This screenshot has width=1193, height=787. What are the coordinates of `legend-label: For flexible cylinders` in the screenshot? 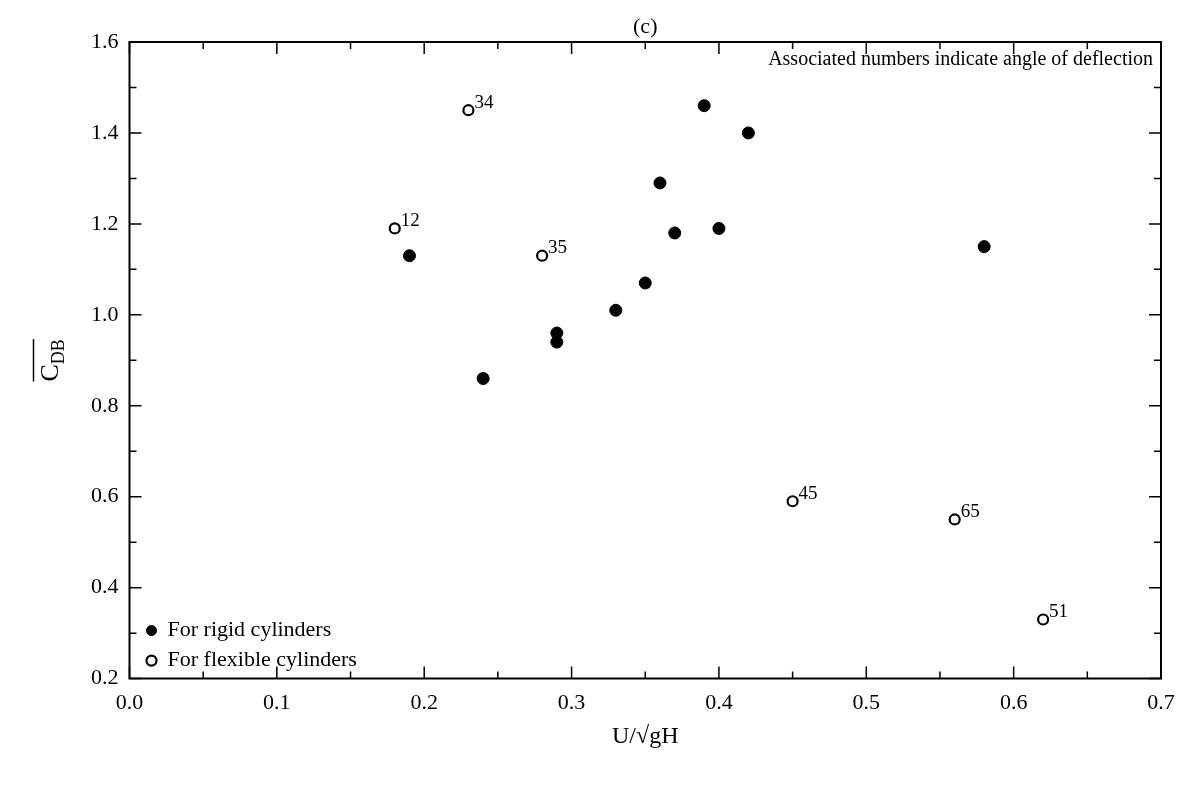 It's located at (262, 659).